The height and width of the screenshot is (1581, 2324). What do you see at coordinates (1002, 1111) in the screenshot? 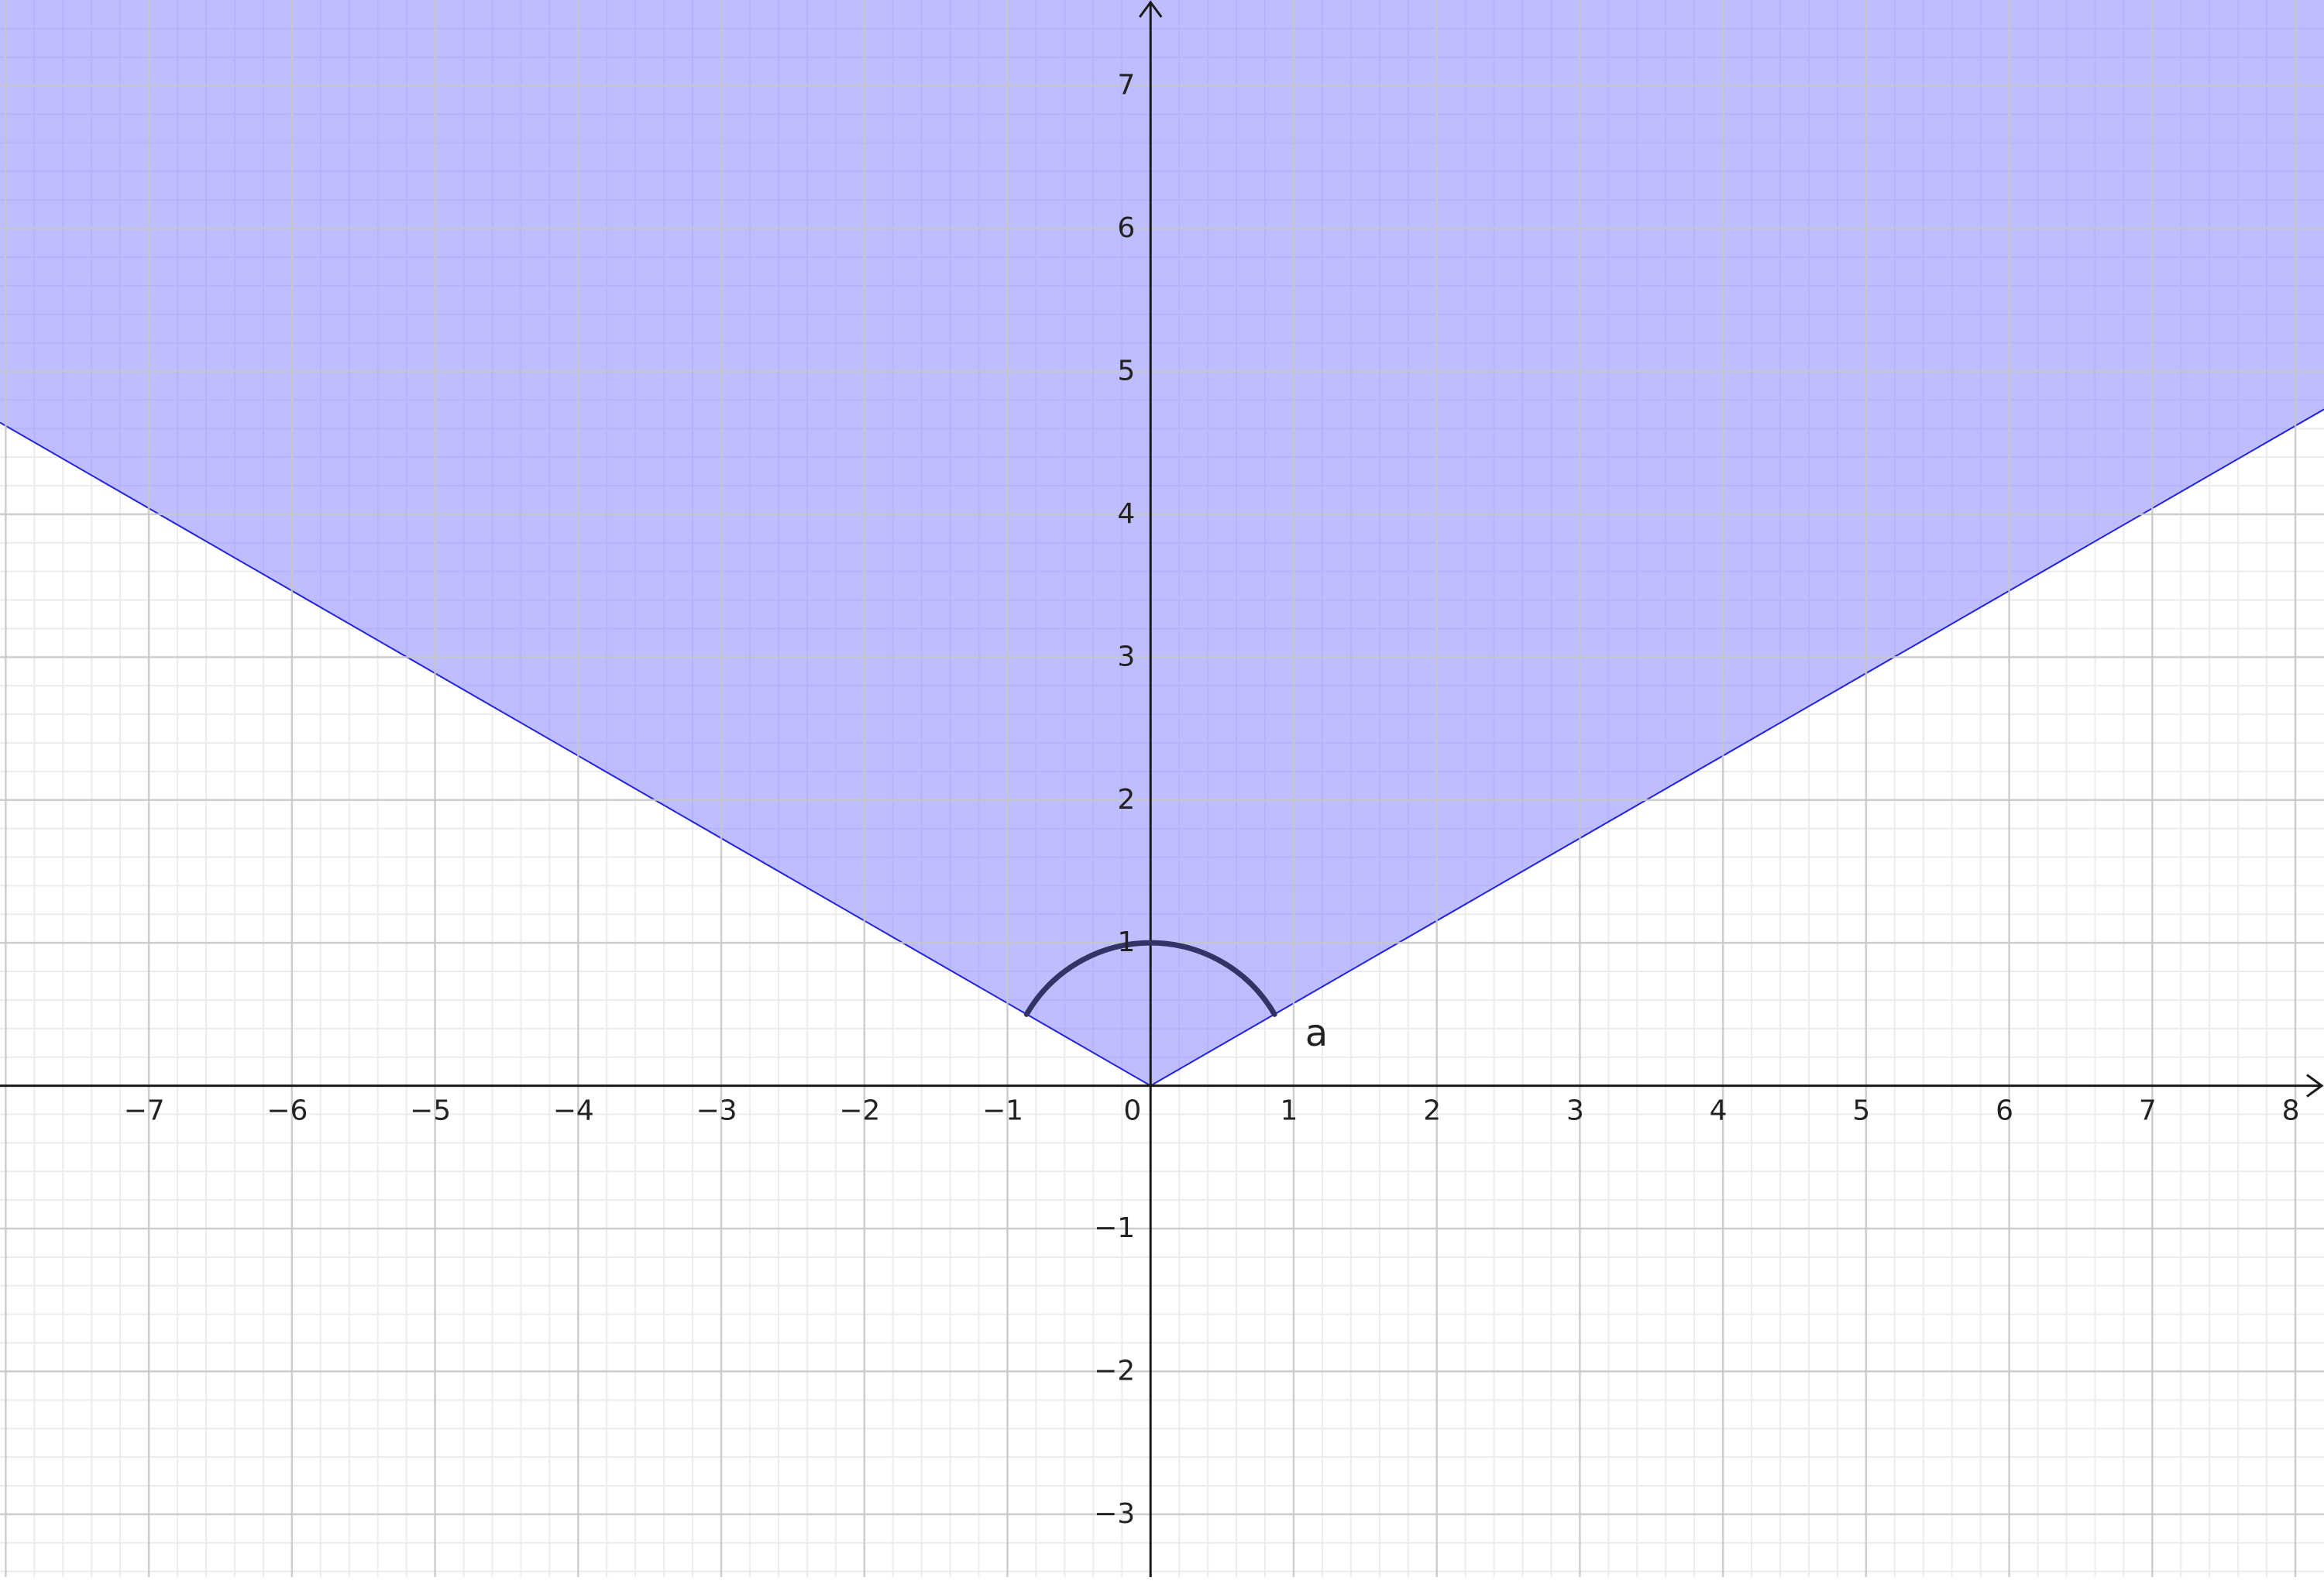
I see `x-tick-label: −1` at bounding box center [1002, 1111].